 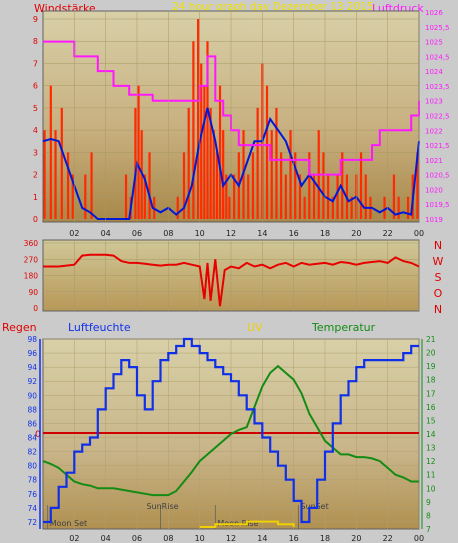 What do you see at coordinates (200, 538) in the screenshot?
I see `bottom-time-tick-label: 10` at bounding box center [200, 538].